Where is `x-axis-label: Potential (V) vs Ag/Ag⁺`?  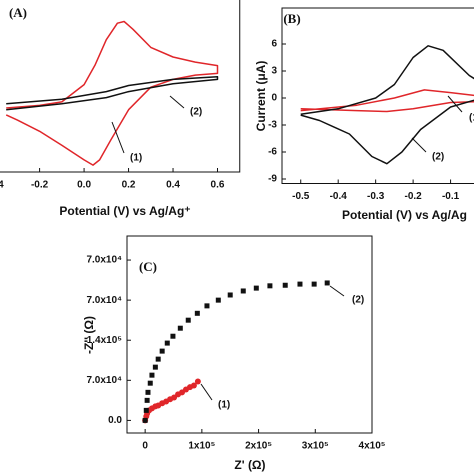 x-axis-label: Potential (V) vs Ag/Ag⁺ is located at coordinates (124, 211).